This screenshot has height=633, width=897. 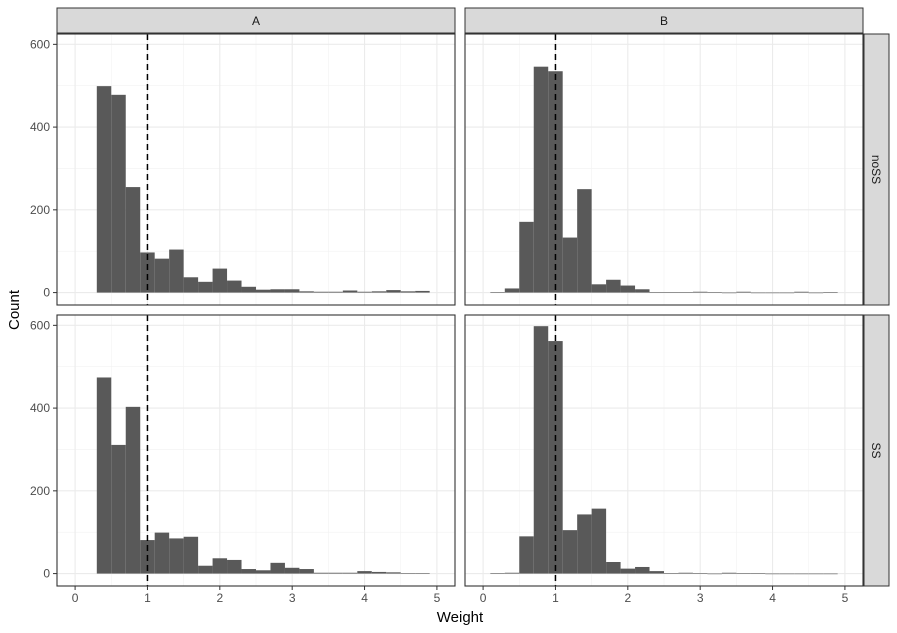 I want to click on x-axis-left: 0 1 2 3 4 5, so click(x=256, y=595).